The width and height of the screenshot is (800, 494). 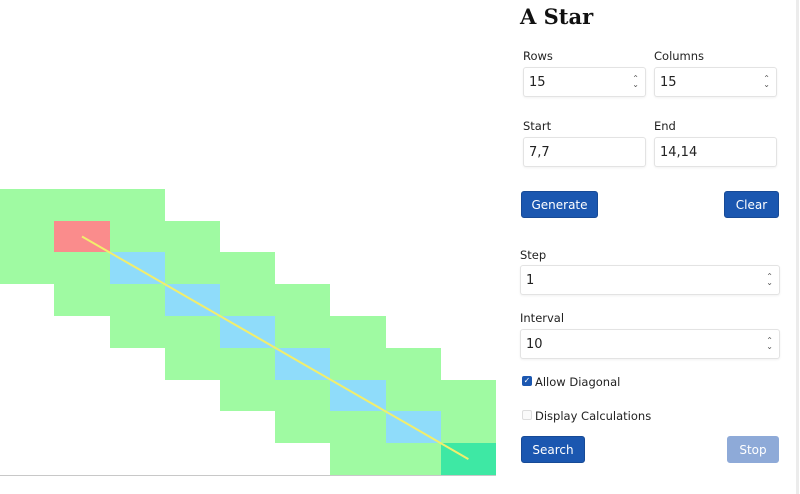 I want to click on generate-button: Generate, so click(x=559, y=204).